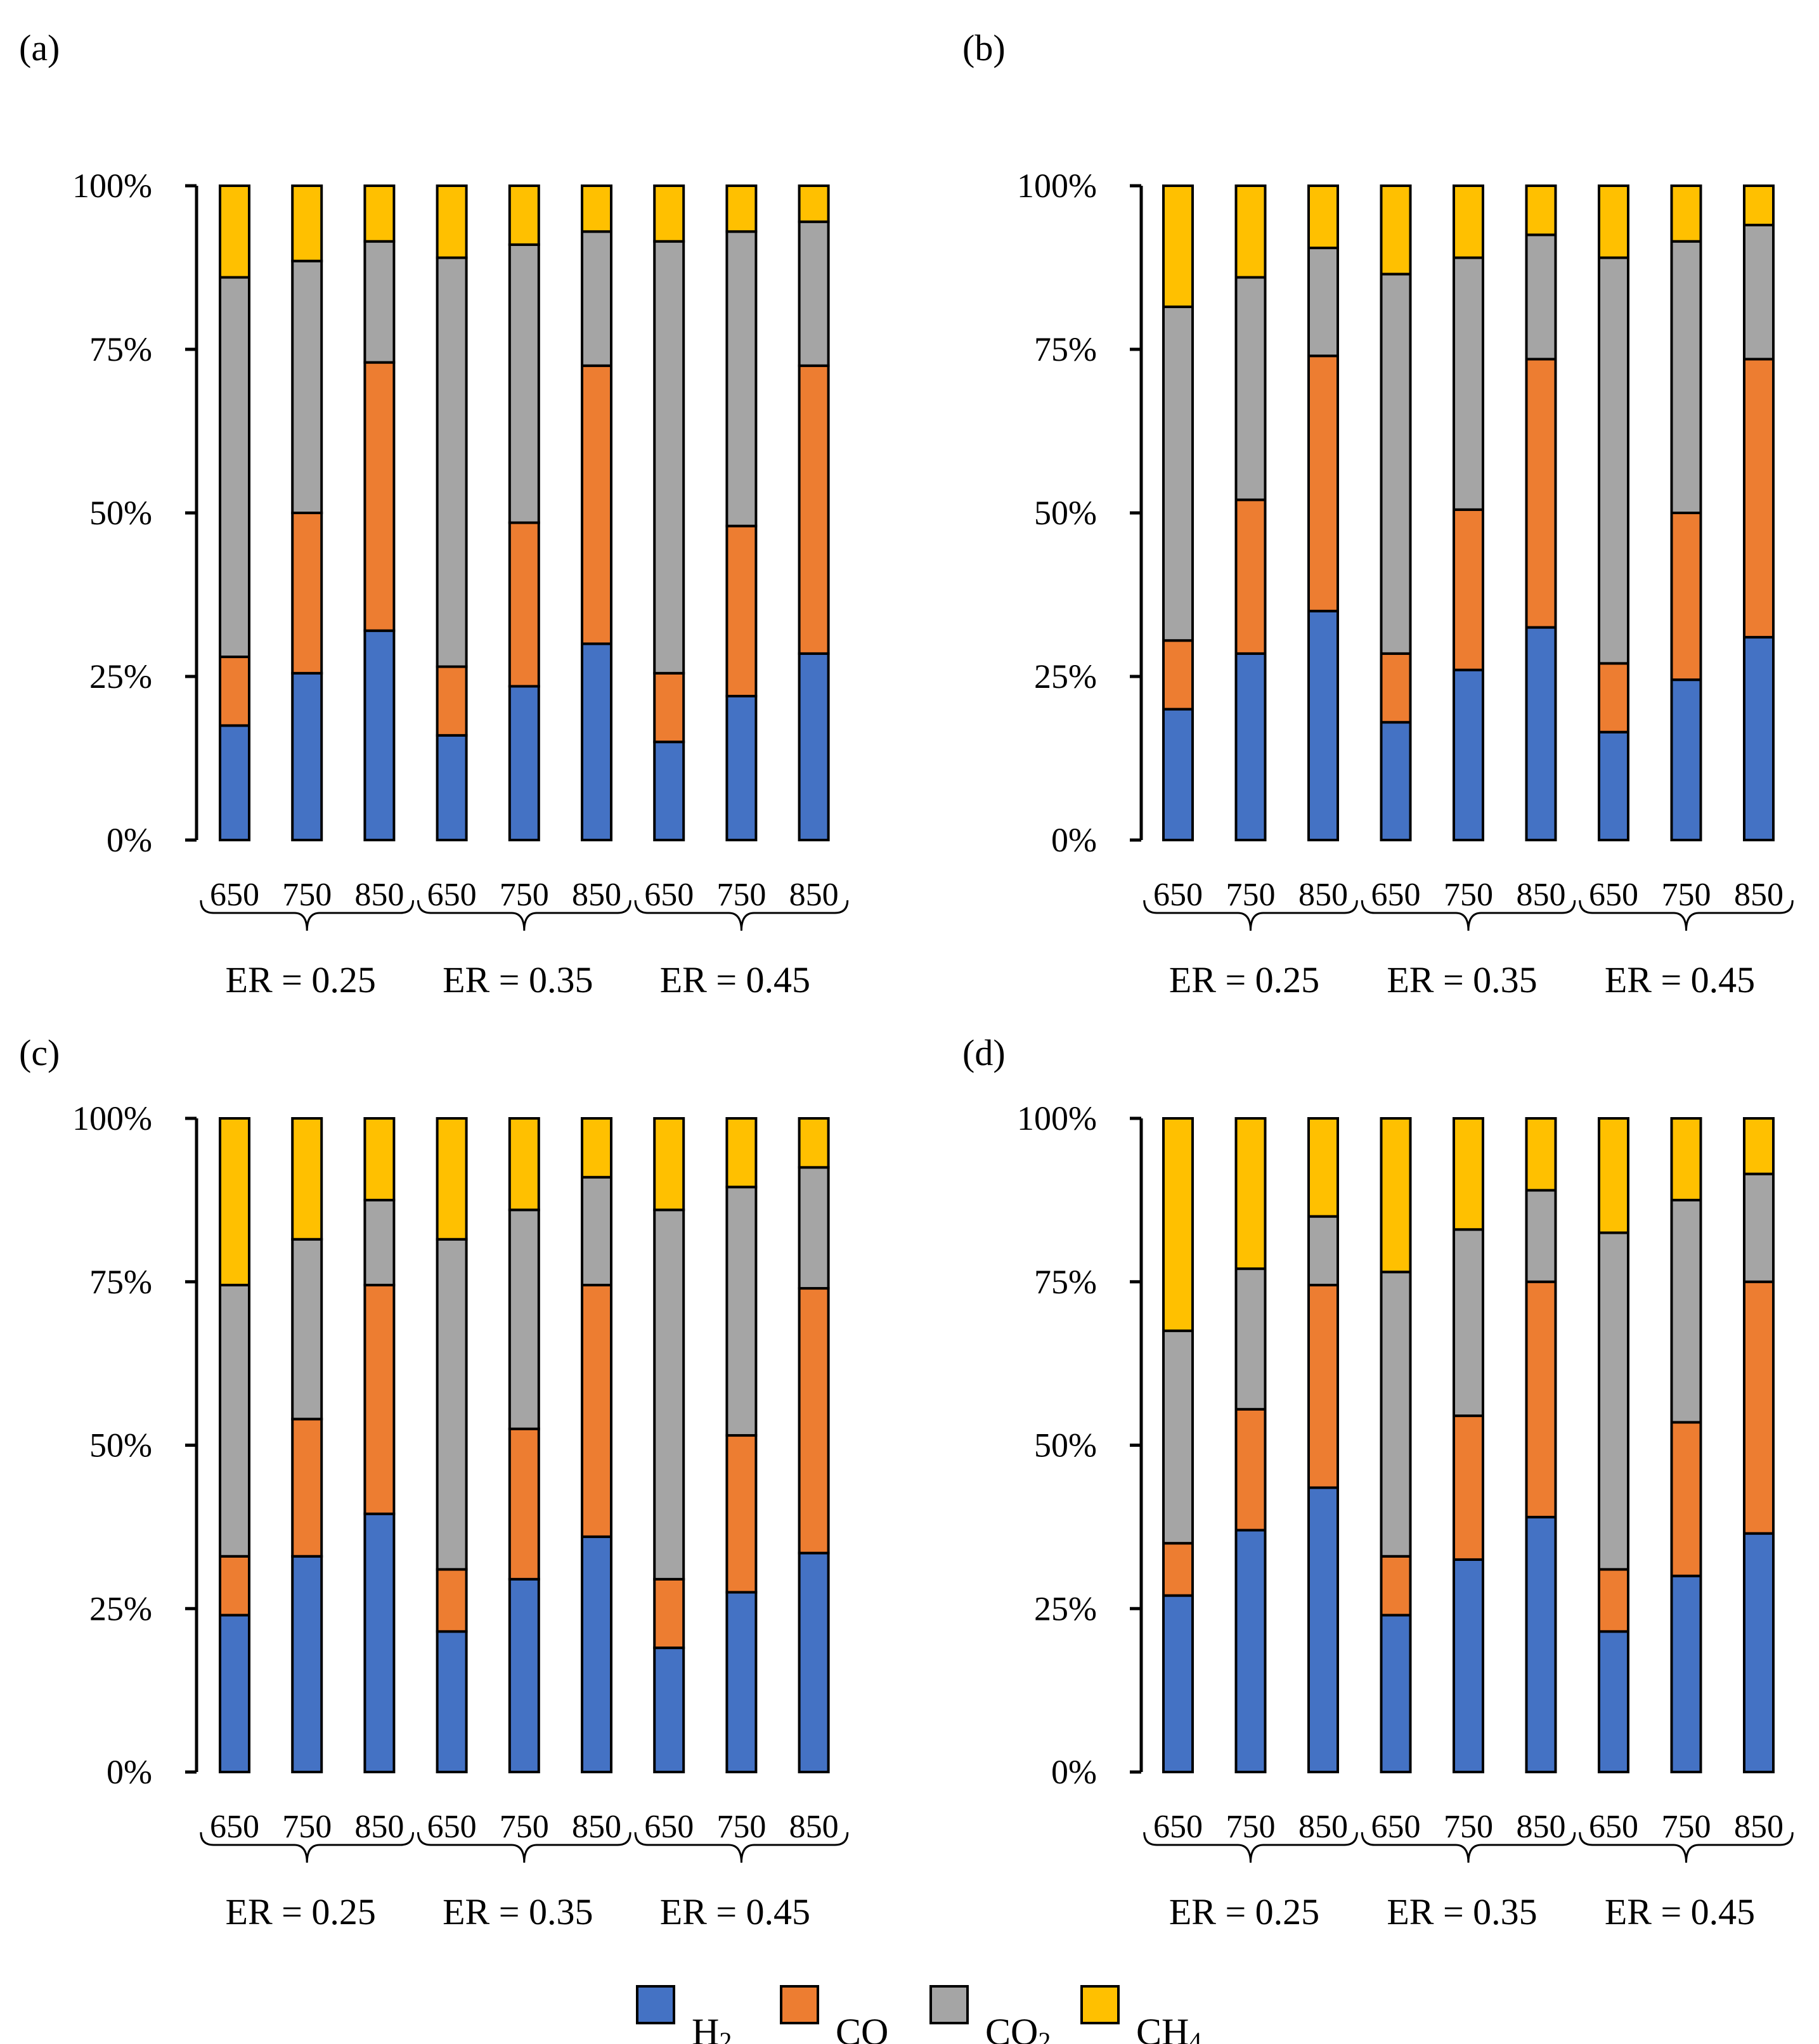 This screenshot has width=1819, height=2044. What do you see at coordinates (1066, 1446) in the screenshot?
I see `y-tick-label: 50%` at bounding box center [1066, 1446].